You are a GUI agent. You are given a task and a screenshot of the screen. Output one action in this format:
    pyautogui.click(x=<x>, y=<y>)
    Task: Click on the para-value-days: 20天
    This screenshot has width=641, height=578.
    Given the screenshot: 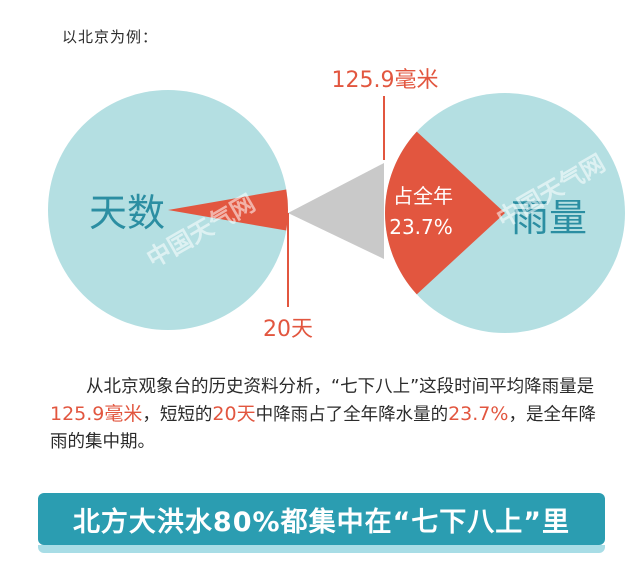 What is the action you would take?
    pyautogui.click(x=234, y=414)
    